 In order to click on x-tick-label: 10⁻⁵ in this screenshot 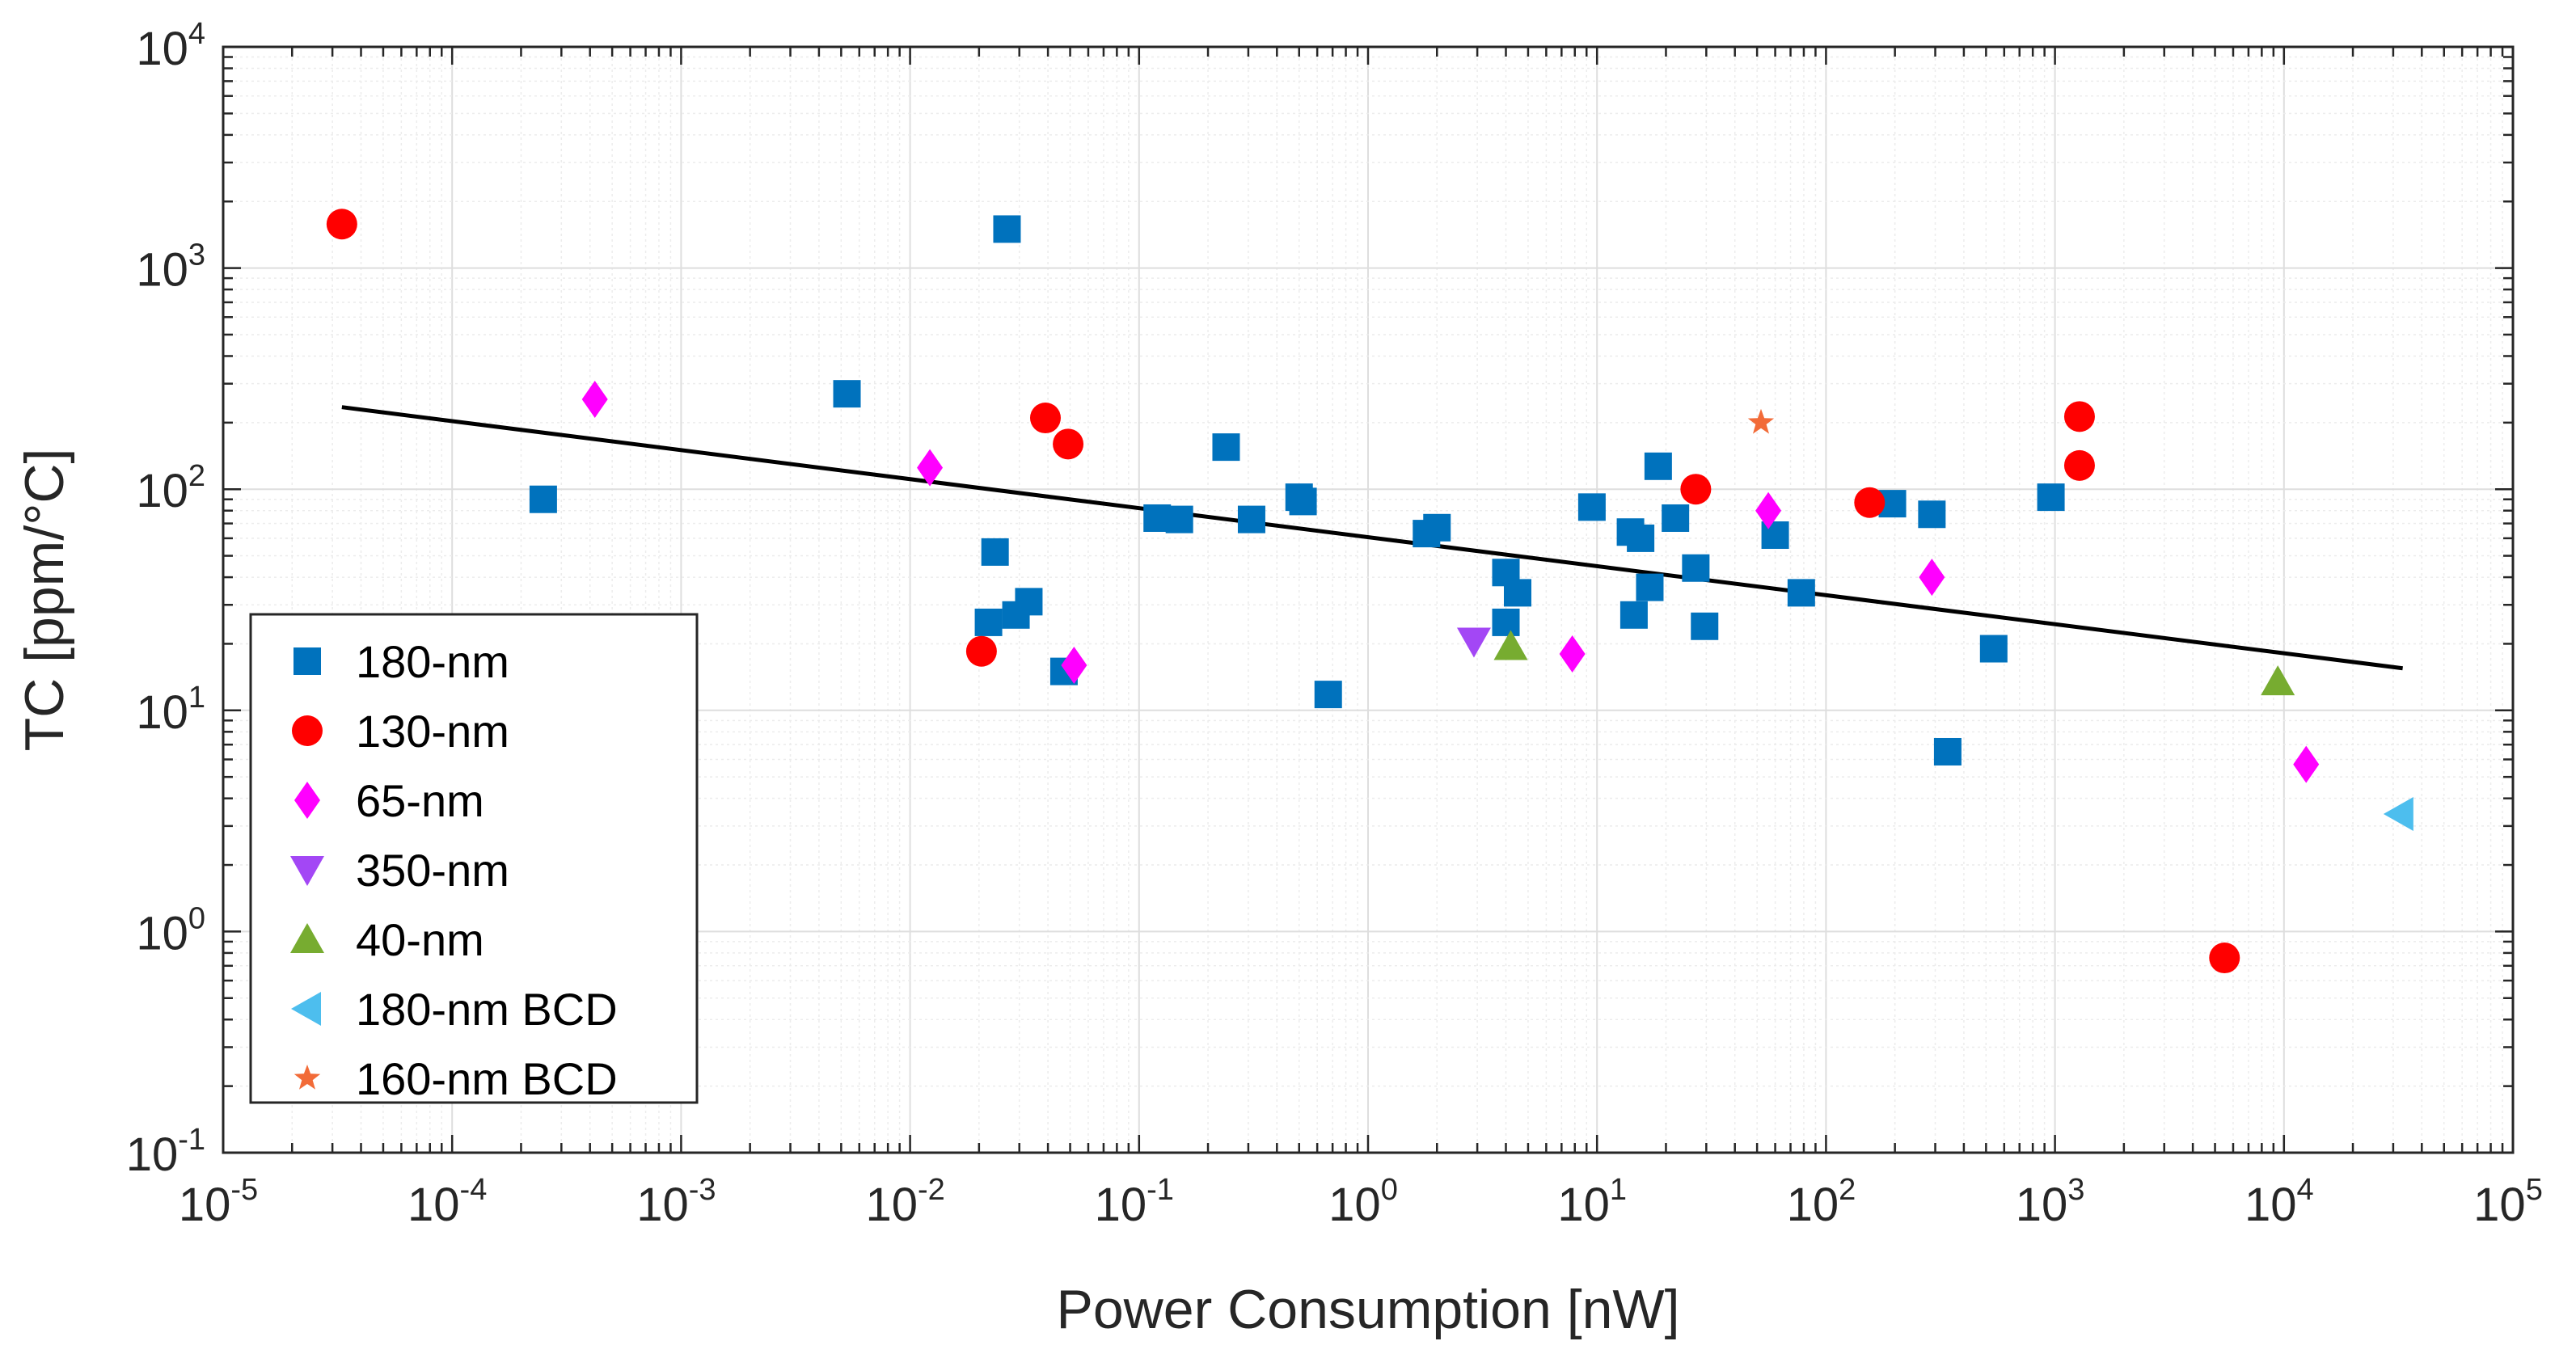, I will do `click(218, 1202)`.